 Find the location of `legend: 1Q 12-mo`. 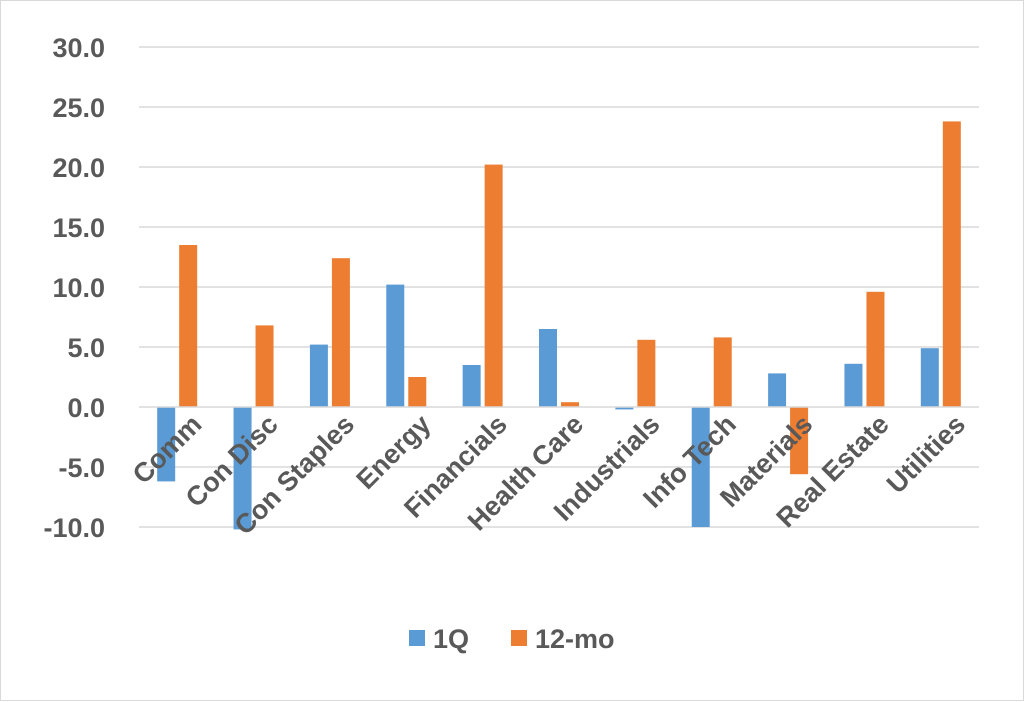

legend: 1Q 12-mo is located at coordinates (512, 639).